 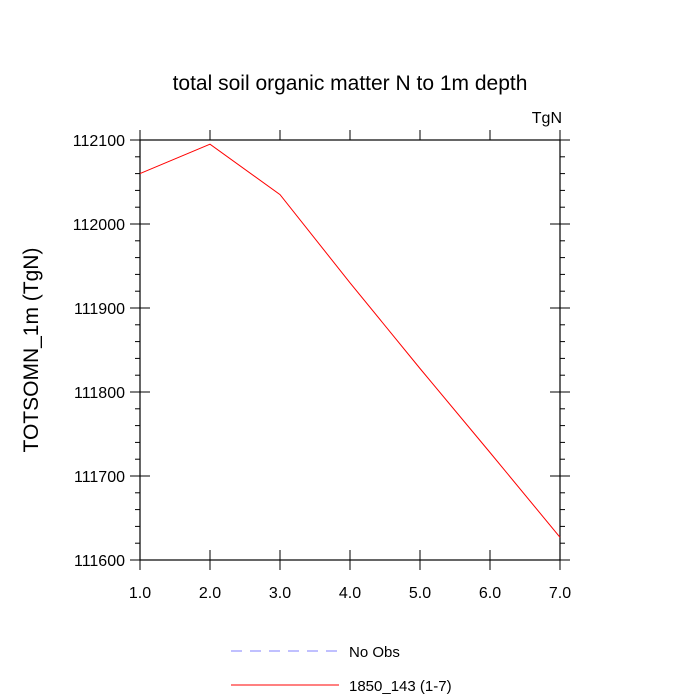 I want to click on x-tick-label: 1.0, so click(x=140, y=593).